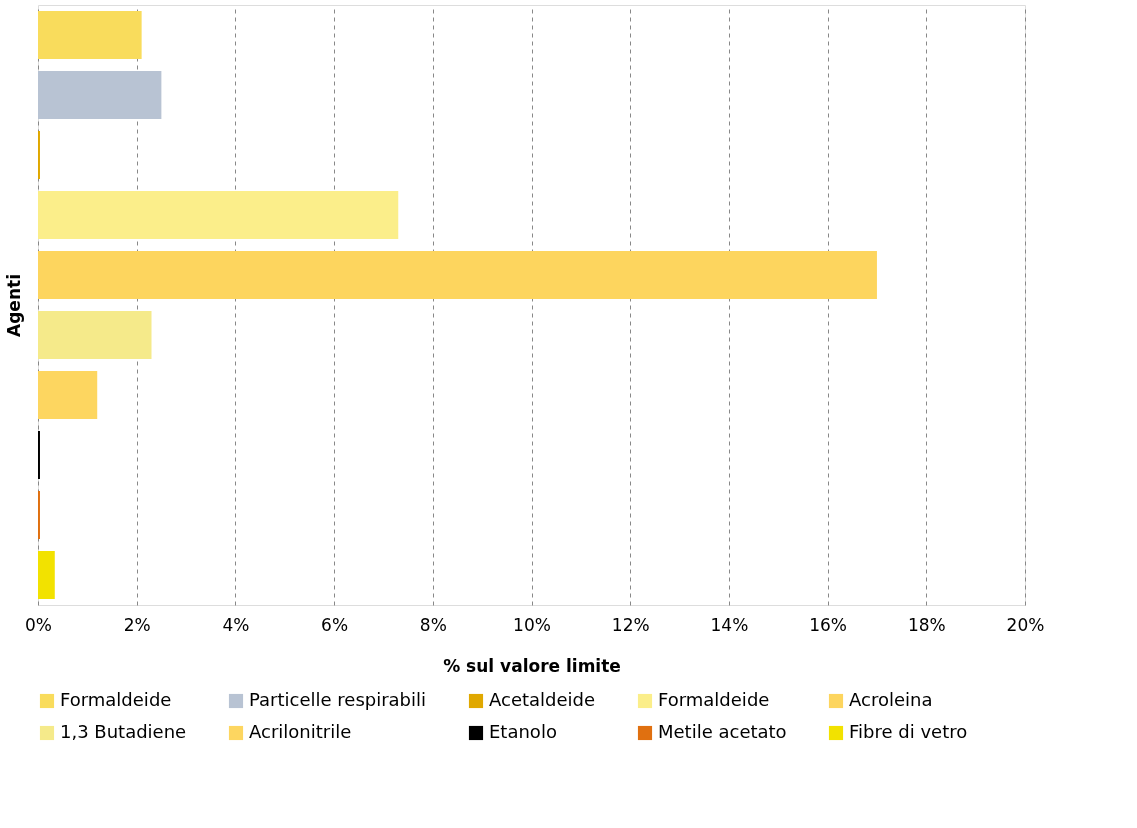 The width and height of the screenshot is (1137, 828). Describe the element at coordinates (335, 624) in the screenshot. I see `x-tick-label: 6%` at that location.